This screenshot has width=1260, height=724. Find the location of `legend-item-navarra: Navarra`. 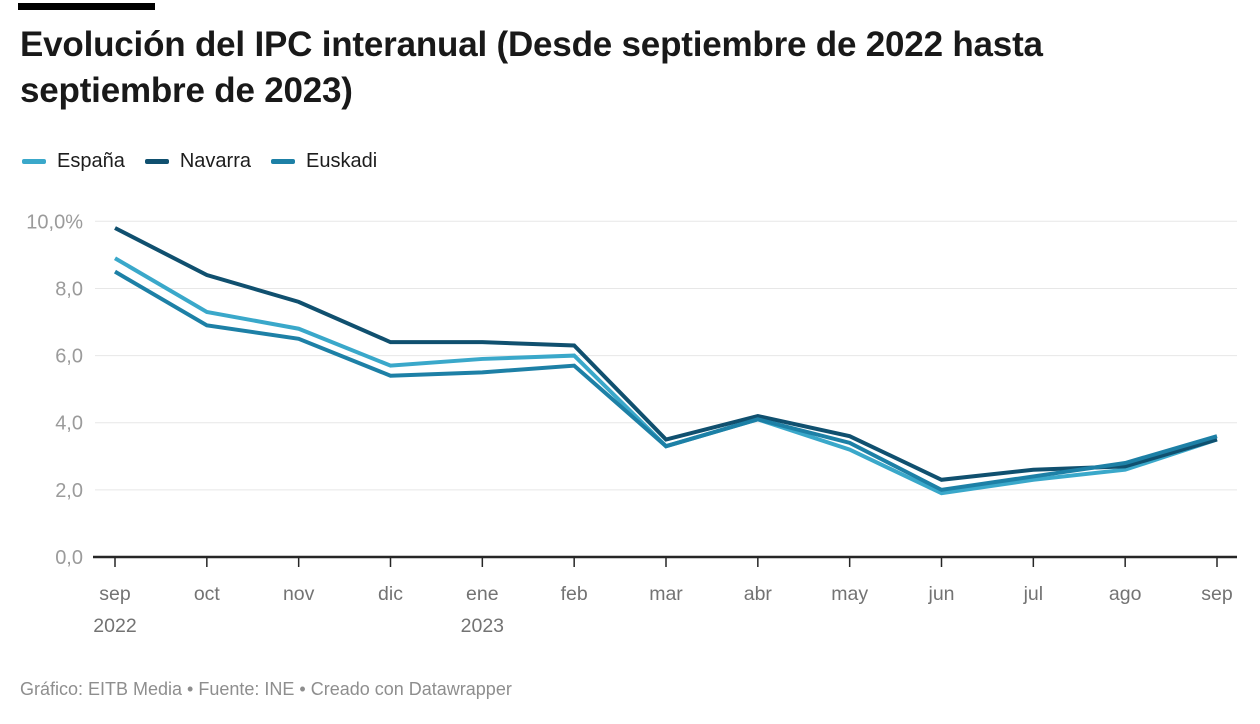

legend-item-navarra: Navarra is located at coordinates (197, 161).